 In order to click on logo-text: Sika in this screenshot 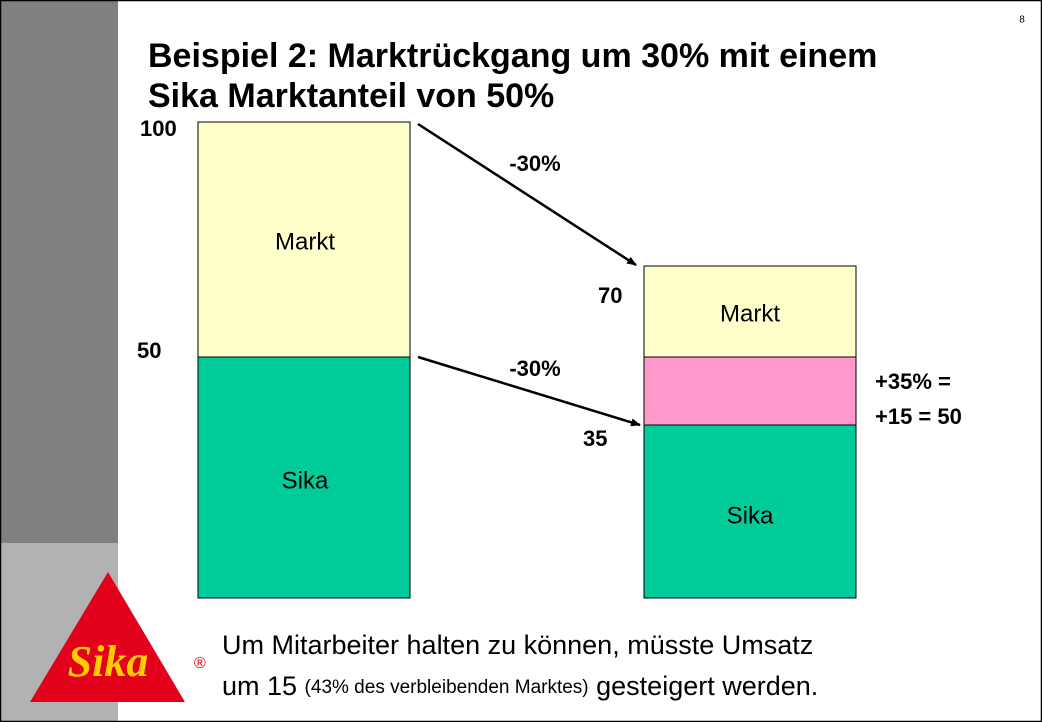, I will do `click(108, 661)`.